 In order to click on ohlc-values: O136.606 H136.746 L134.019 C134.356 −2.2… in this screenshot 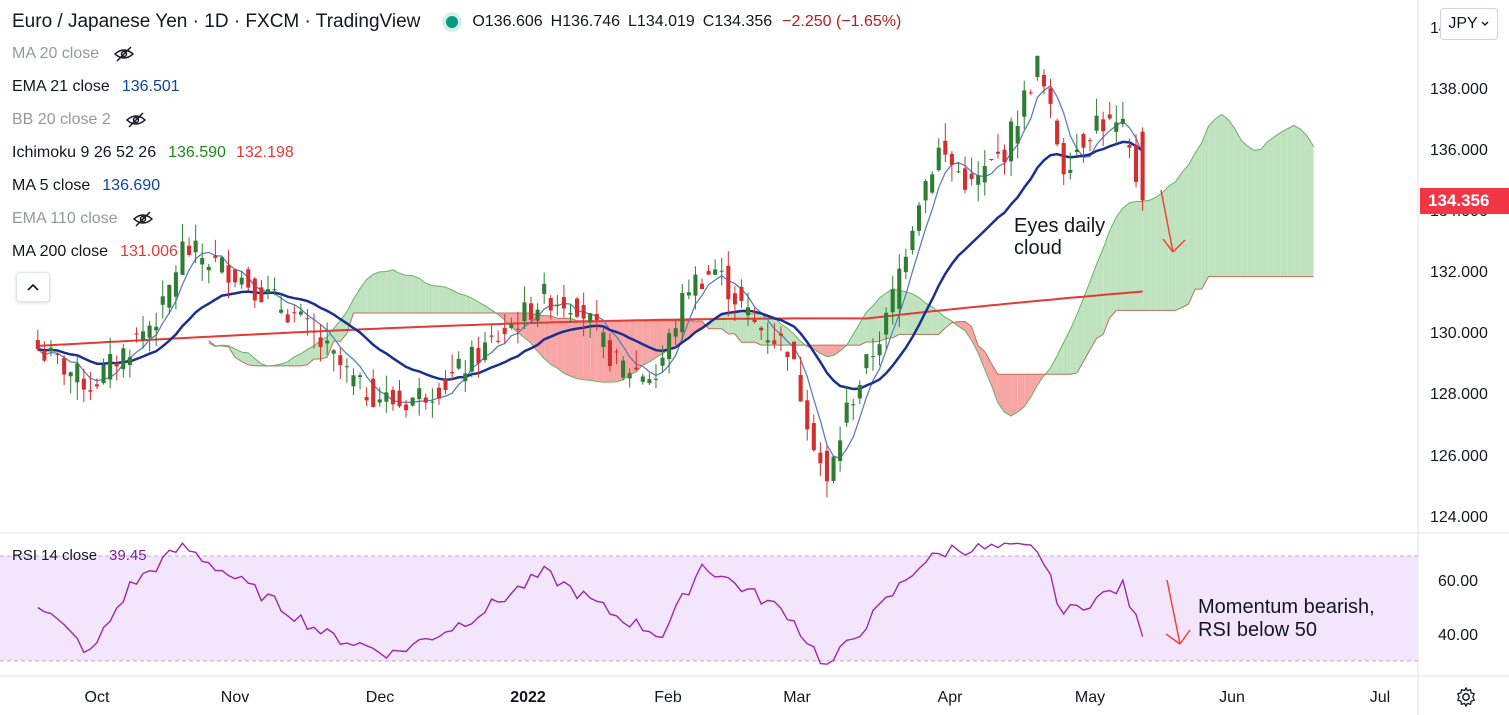, I will do `click(686, 22)`.